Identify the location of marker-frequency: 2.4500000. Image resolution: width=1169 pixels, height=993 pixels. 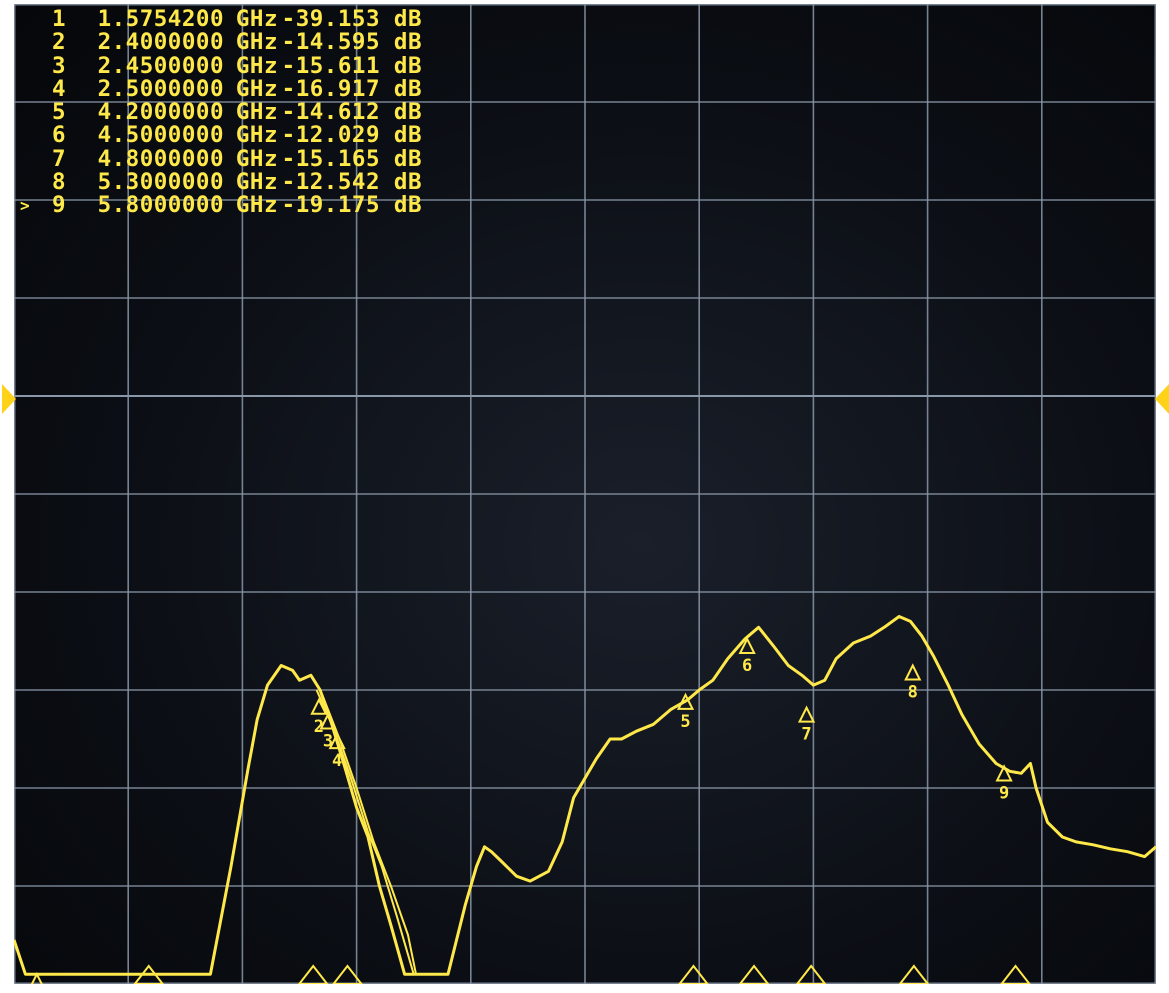
(160, 65).